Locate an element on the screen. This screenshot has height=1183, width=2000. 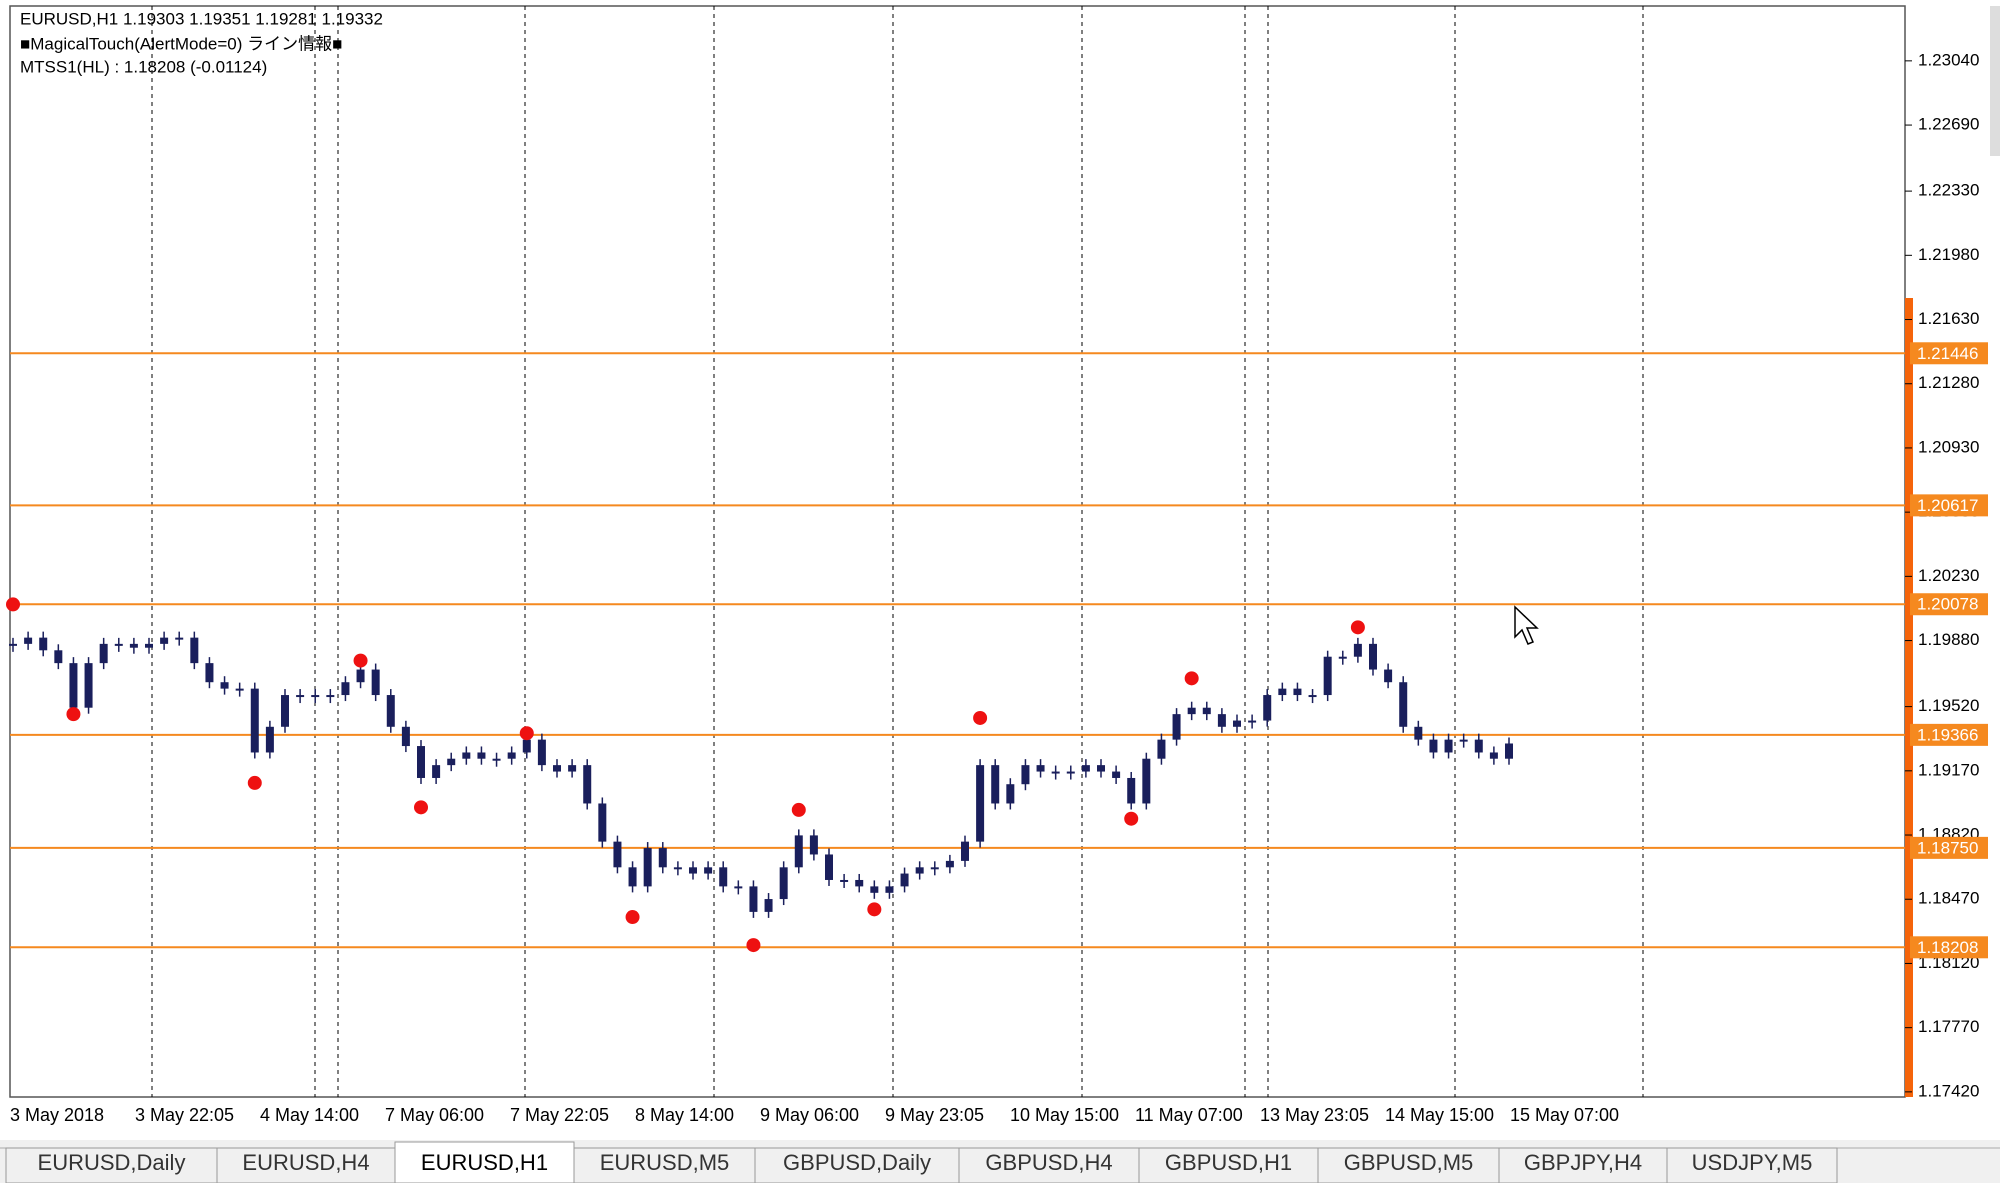
line-label: 1.18208 is located at coordinates (1947, 947).